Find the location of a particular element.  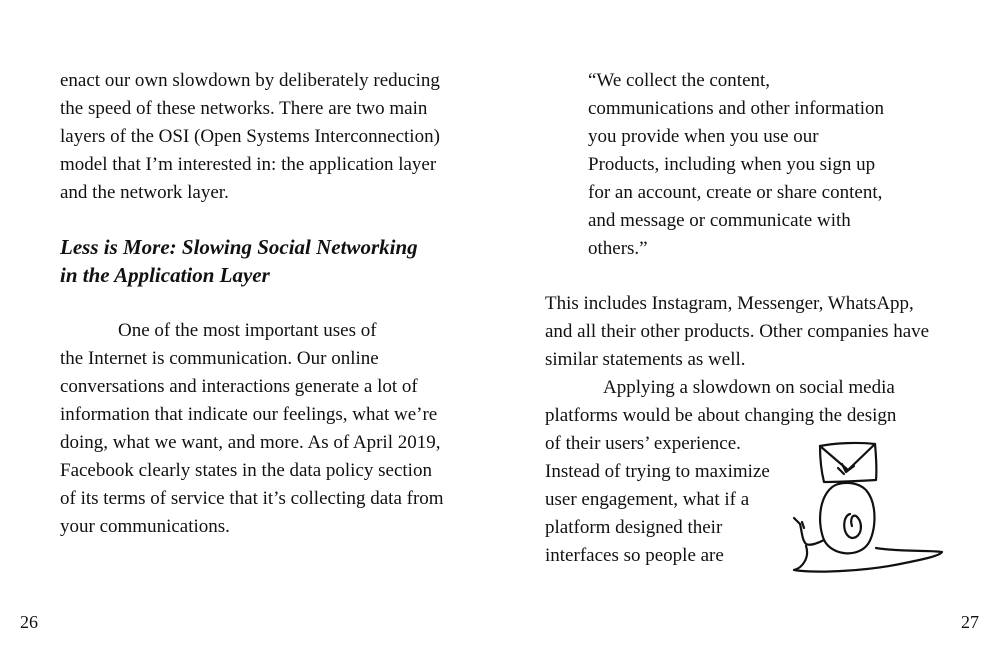

quote-line: others.” is located at coordinates (618, 248).